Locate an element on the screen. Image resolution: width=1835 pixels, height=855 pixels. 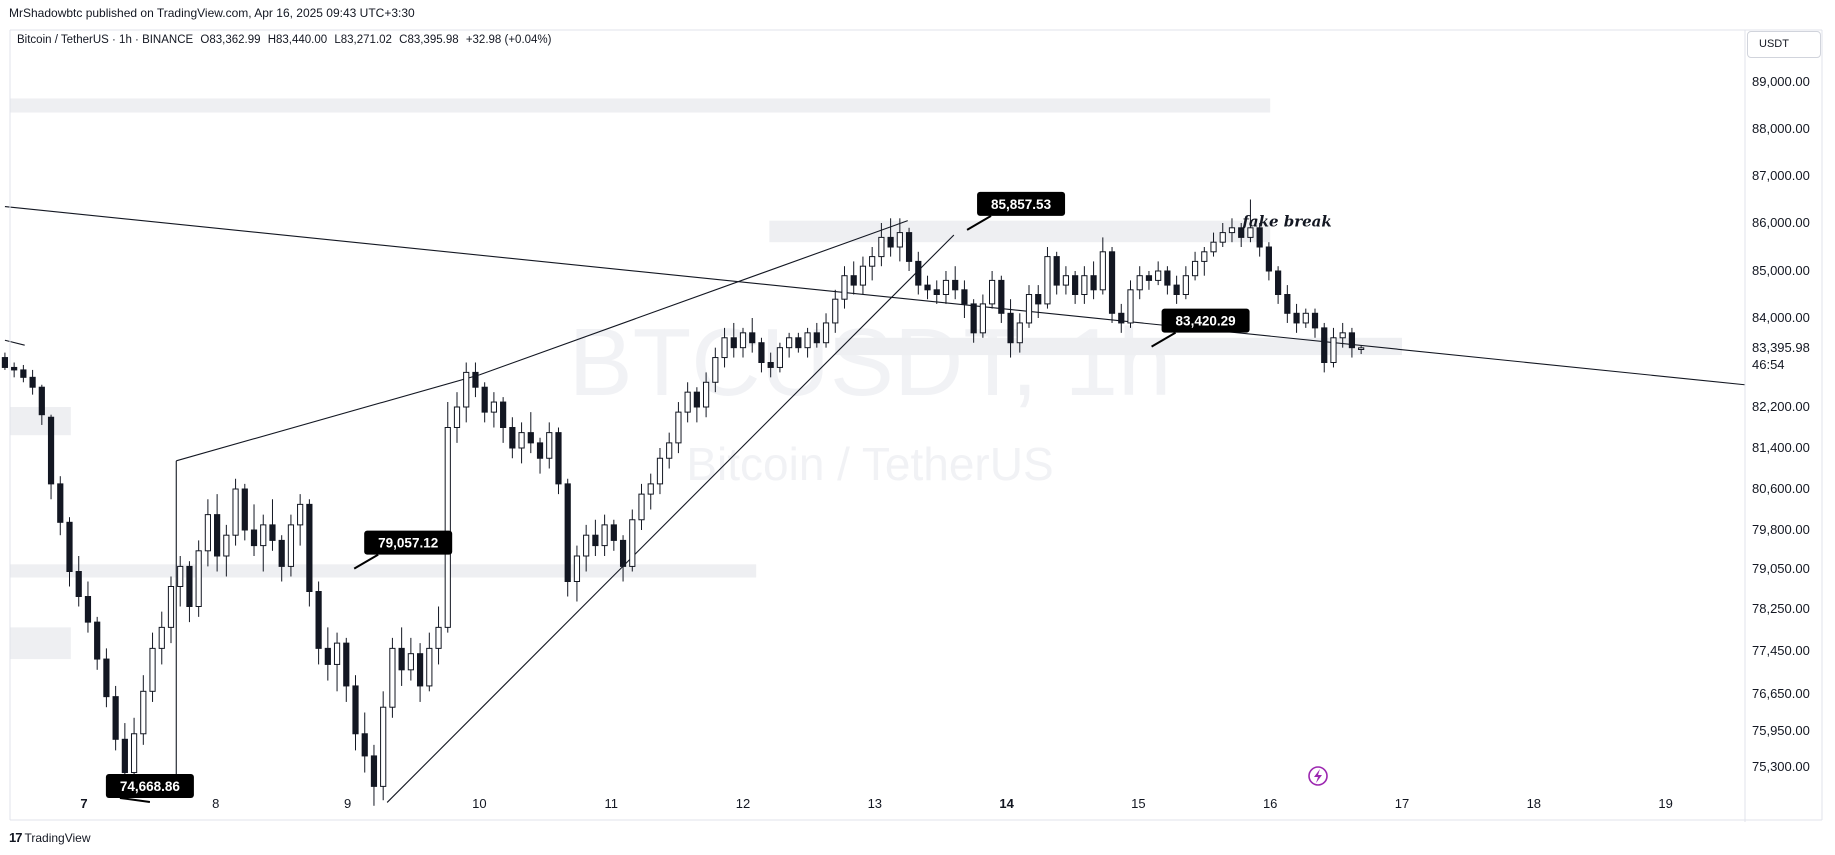
time-tick-label: 11 is located at coordinates (611, 803).